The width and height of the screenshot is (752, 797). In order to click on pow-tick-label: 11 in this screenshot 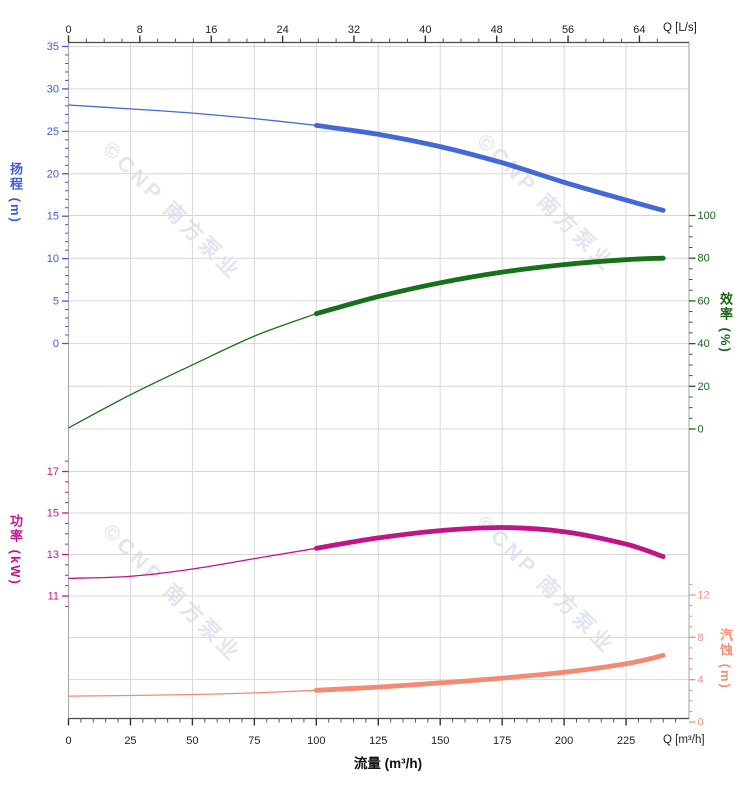, I will do `click(53, 597)`.